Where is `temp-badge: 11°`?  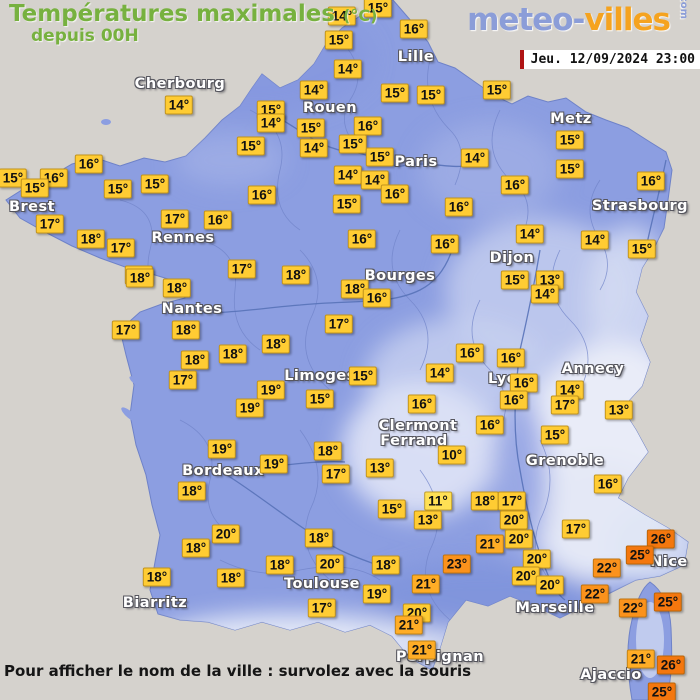 temp-badge: 11° is located at coordinates (438, 501).